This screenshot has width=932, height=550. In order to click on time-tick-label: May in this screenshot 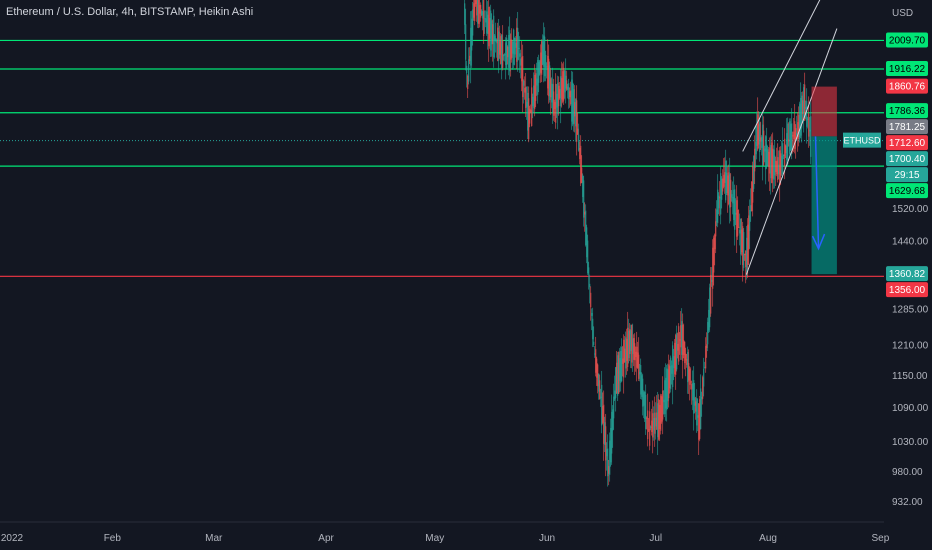, I will do `click(434, 538)`.